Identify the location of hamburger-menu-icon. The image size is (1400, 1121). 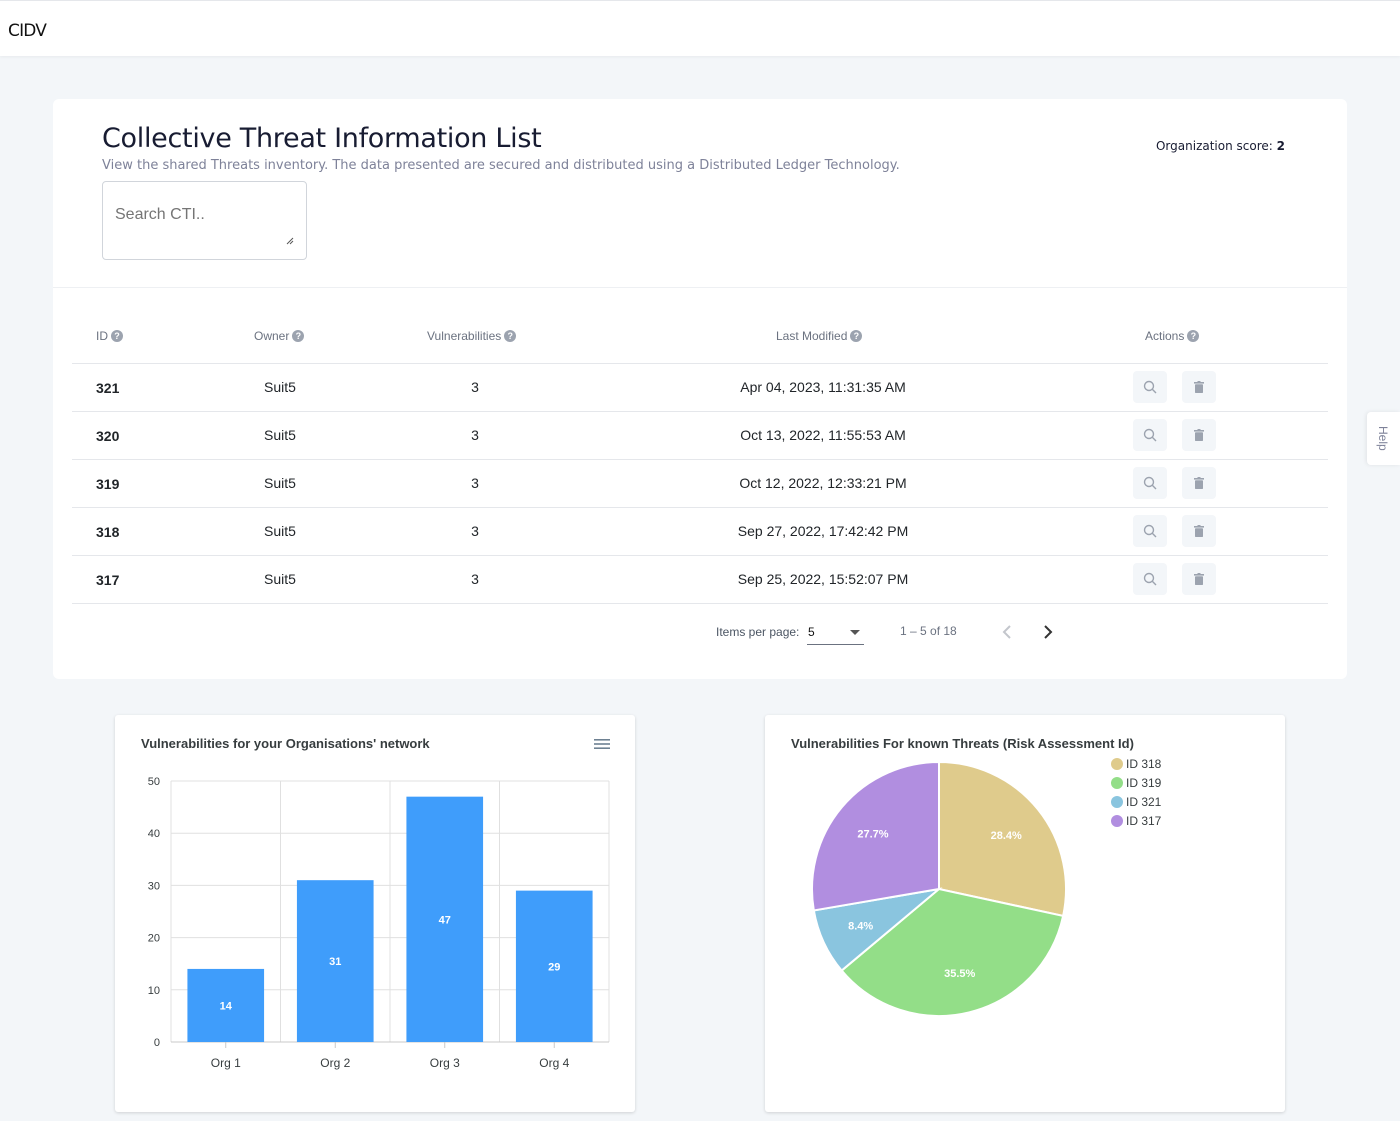
(602, 744).